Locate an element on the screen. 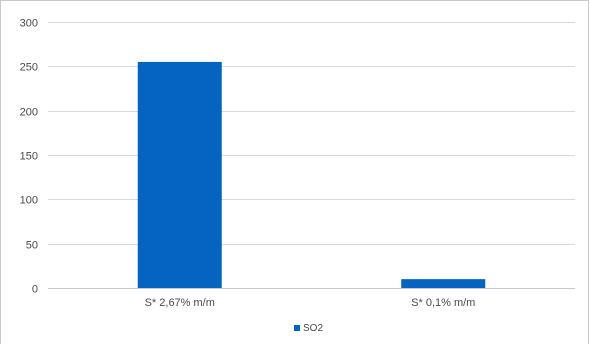  x-axis-ticks: S* 2,67% m/m S* 0,1% m/m is located at coordinates (310, 303).